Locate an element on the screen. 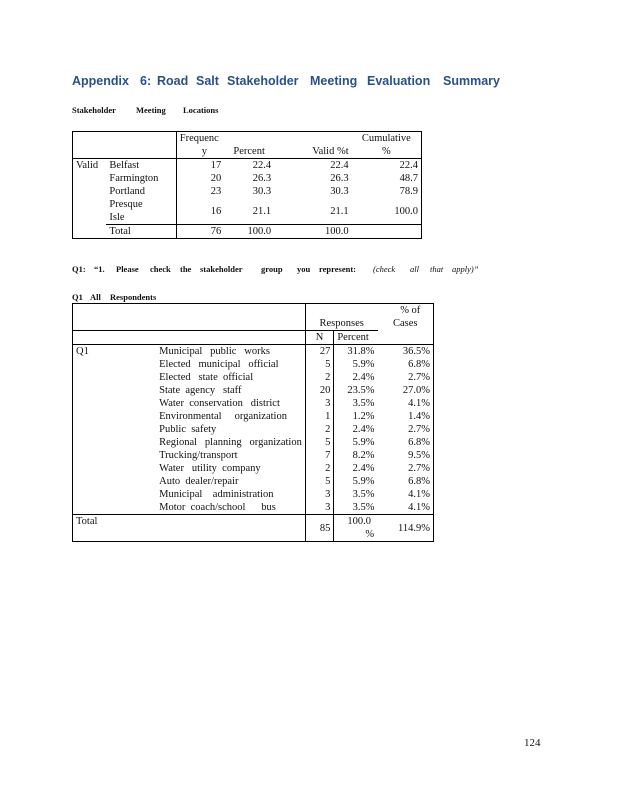  cell-percent: 22.4 is located at coordinates (262, 165).